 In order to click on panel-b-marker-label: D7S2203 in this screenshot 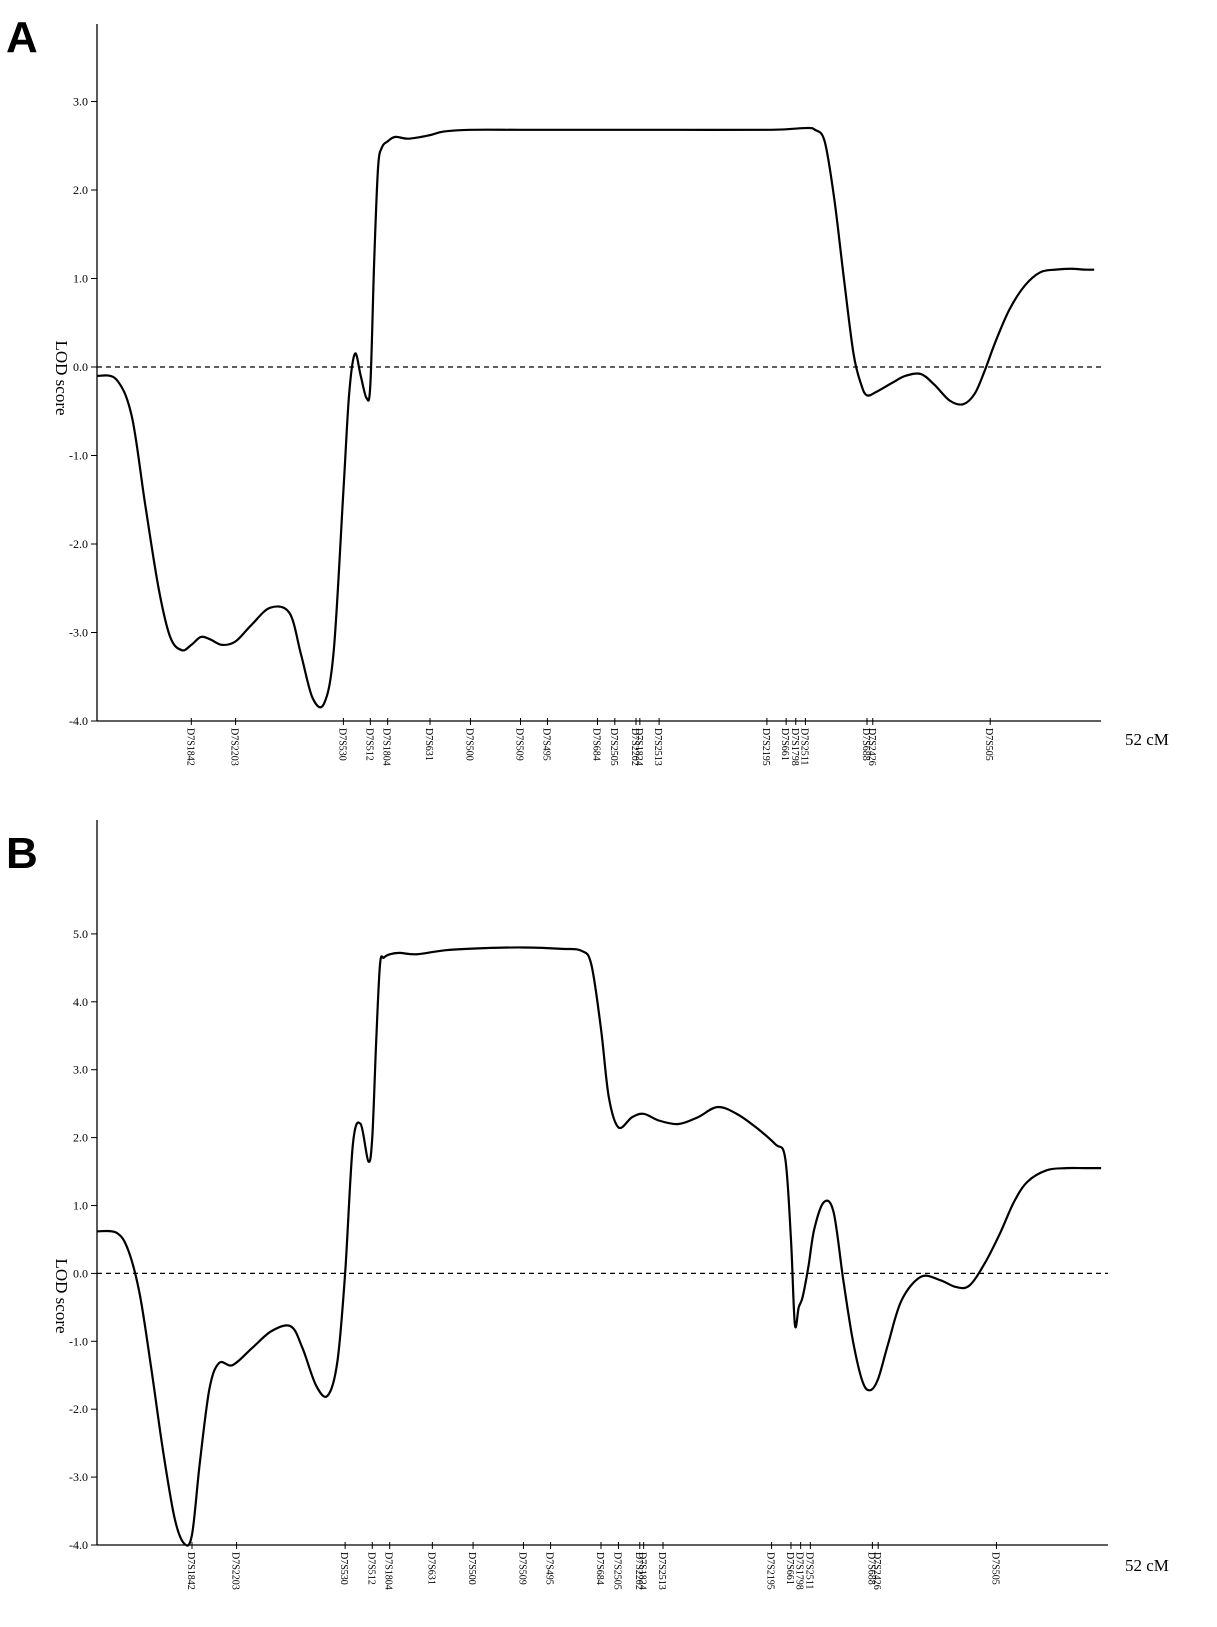, I will do `click(235, 1571)`.